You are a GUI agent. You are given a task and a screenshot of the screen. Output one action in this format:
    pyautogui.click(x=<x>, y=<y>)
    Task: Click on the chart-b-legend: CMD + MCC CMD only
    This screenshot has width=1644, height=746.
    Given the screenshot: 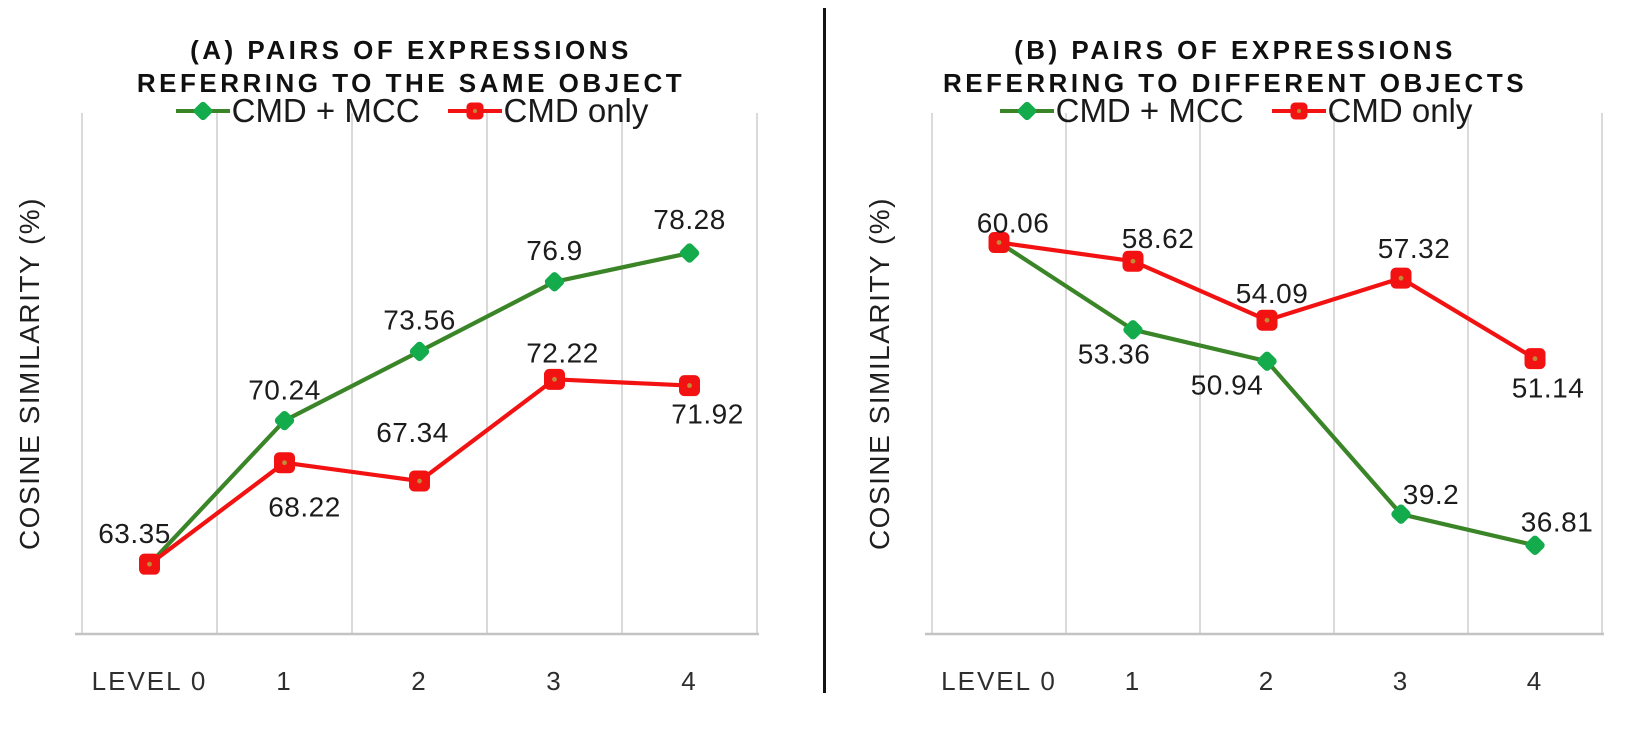 What is the action you would take?
    pyautogui.click(x=1235, y=111)
    